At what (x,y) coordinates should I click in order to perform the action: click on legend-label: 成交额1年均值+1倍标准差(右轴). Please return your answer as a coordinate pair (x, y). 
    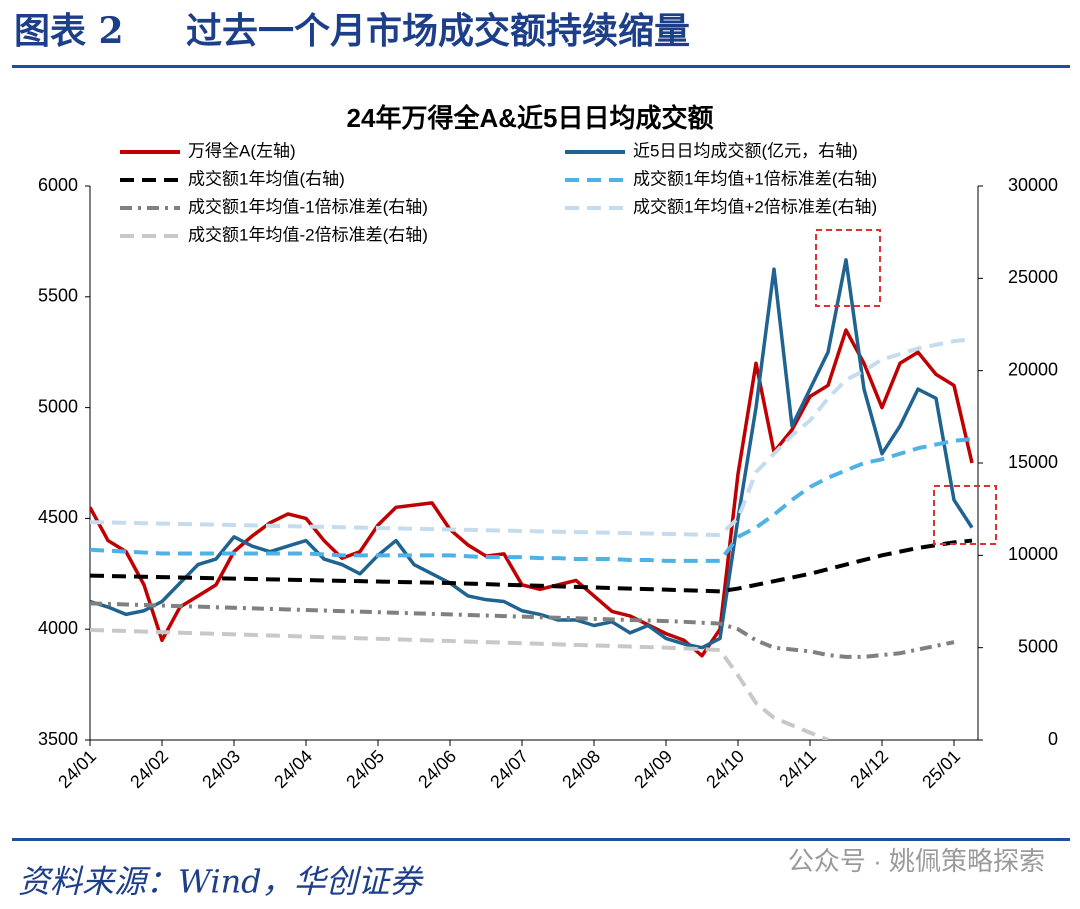
    Looking at the image, I should click on (755, 178).